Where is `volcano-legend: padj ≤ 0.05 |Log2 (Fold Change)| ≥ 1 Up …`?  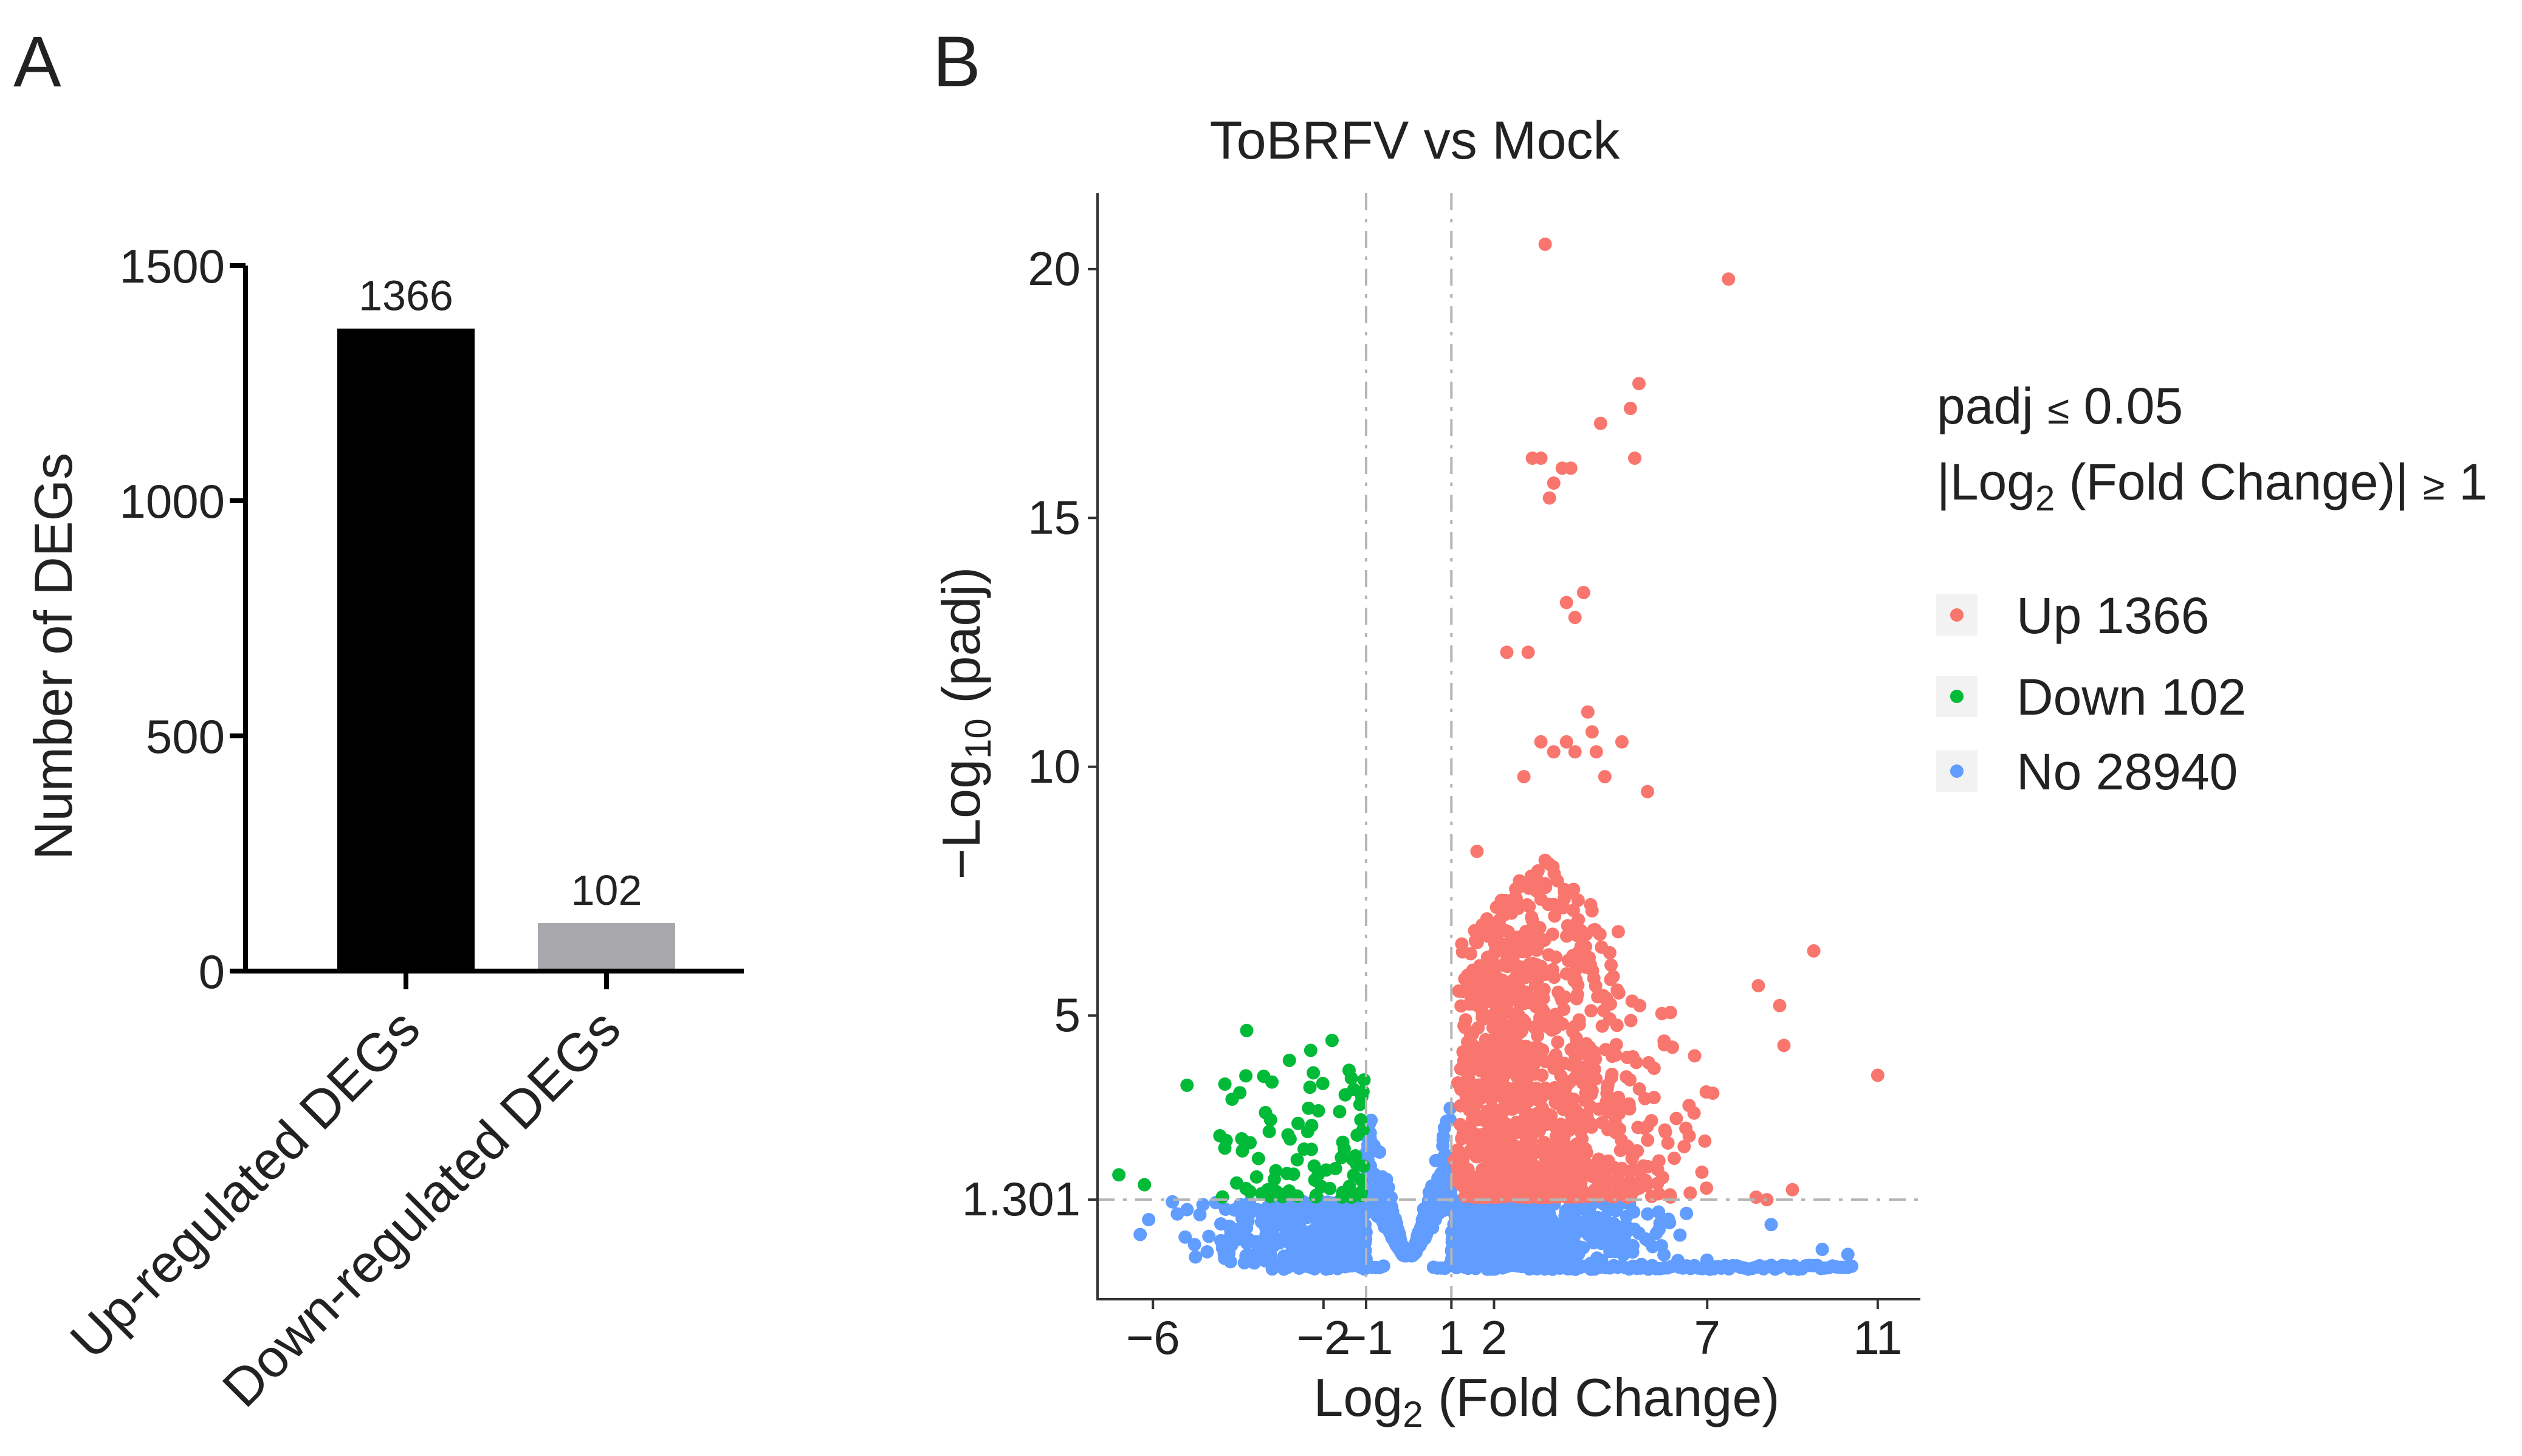
volcano-legend: padj ≤ 0.05 |Log2 (Fold Change)| ≥ 1 Up … is located at coordinates (2211, 588).